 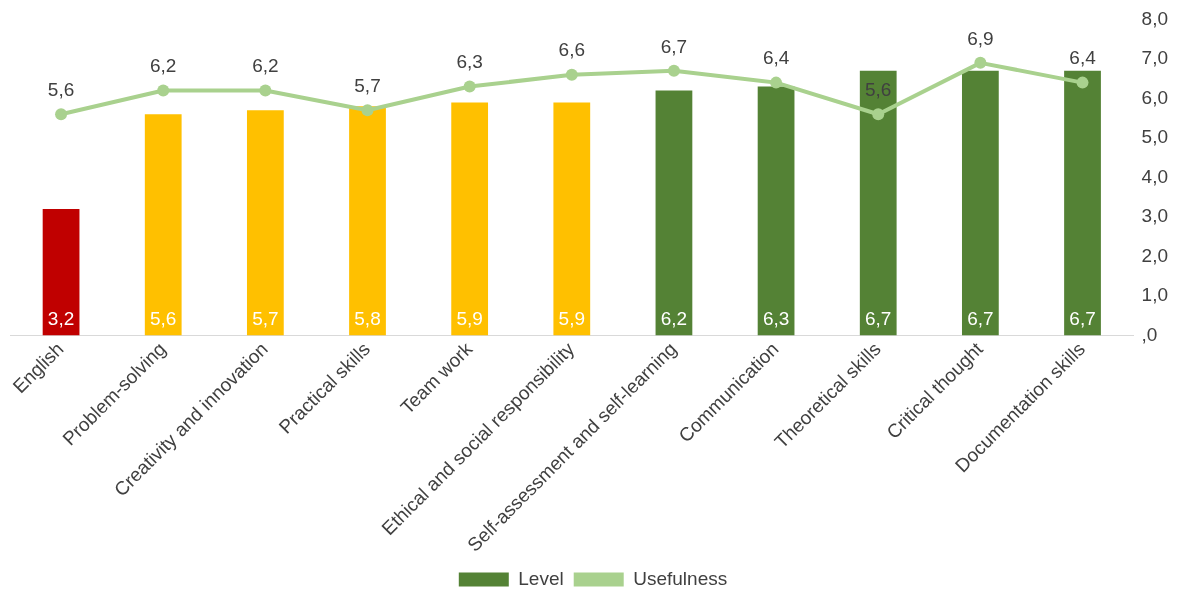 What do you see at coordinates (1155, 216) in the screenshot?
I see `y-tick-label: 3,0` at bounding box center [1155, 216].